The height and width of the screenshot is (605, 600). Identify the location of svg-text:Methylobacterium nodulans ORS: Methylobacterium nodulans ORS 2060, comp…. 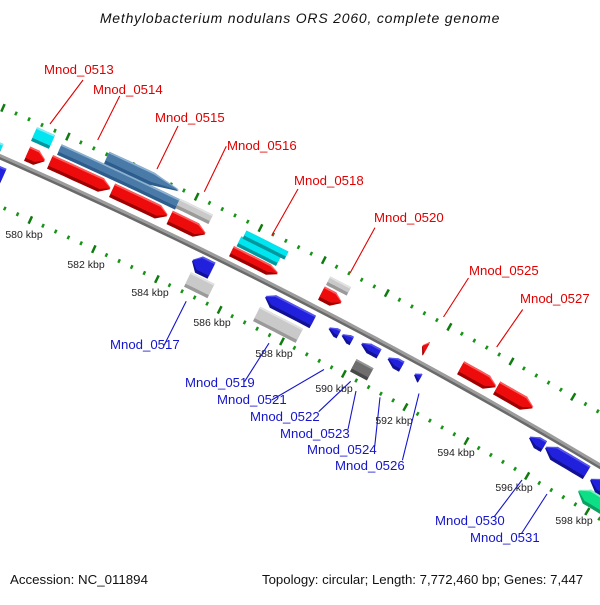
(300, 18).